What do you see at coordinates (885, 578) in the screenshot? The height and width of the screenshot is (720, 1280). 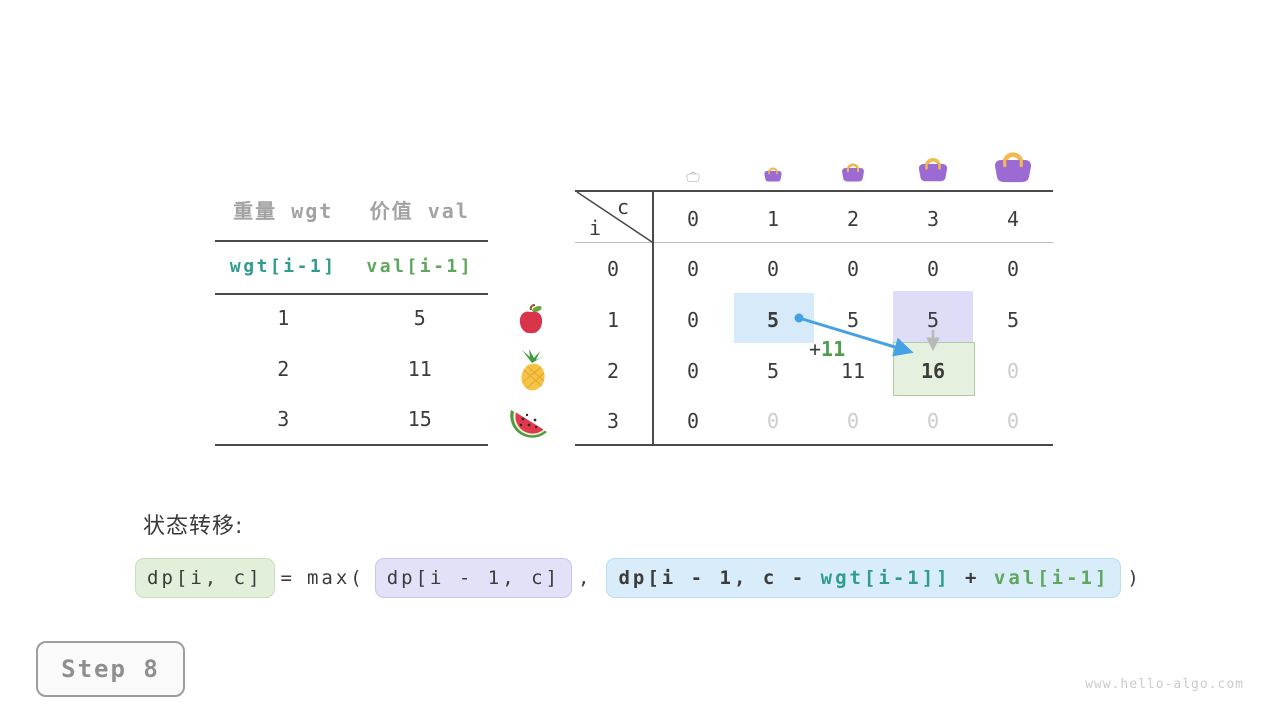 I see `formula-arg-take-wgt: wgt[i-1]]` at bounding box center [885, 578].